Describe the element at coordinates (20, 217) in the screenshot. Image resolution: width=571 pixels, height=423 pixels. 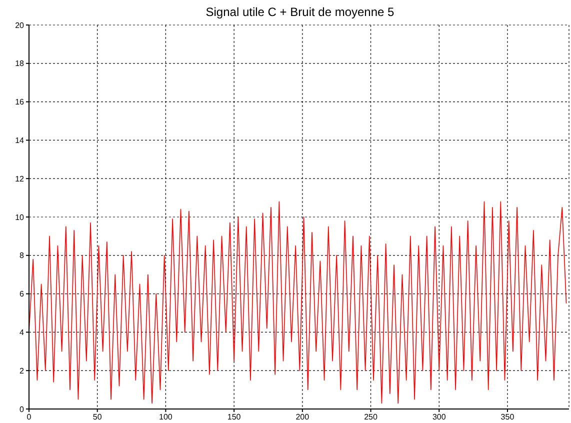
I see `y-tick-label: 10` at that location.